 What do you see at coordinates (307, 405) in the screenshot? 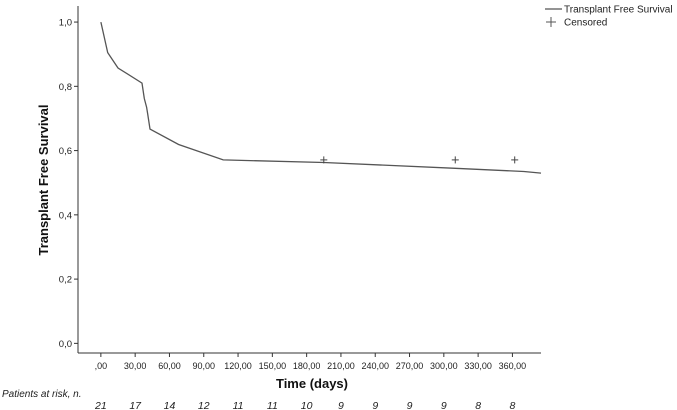
I see `risk-count: 10` at bounding box center [307, 405].